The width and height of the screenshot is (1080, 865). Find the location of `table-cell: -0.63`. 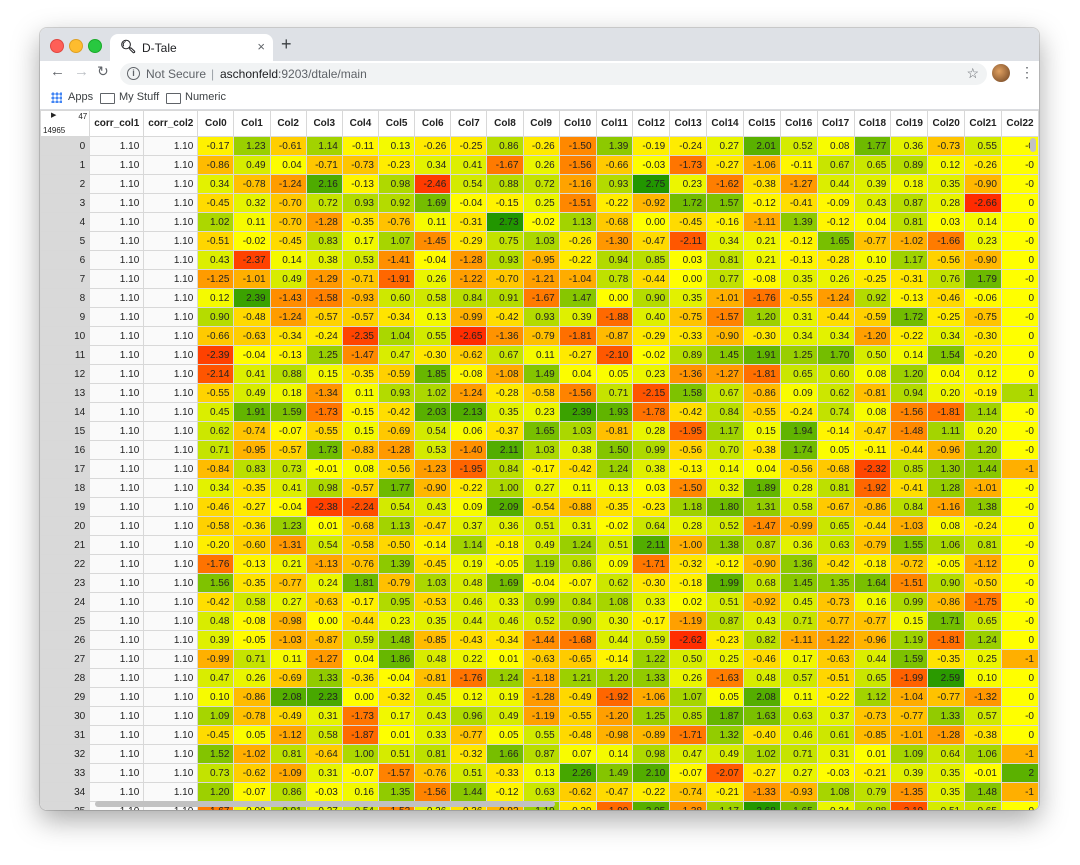

table-cell: -0.63 is located at coordinates (835, 659).